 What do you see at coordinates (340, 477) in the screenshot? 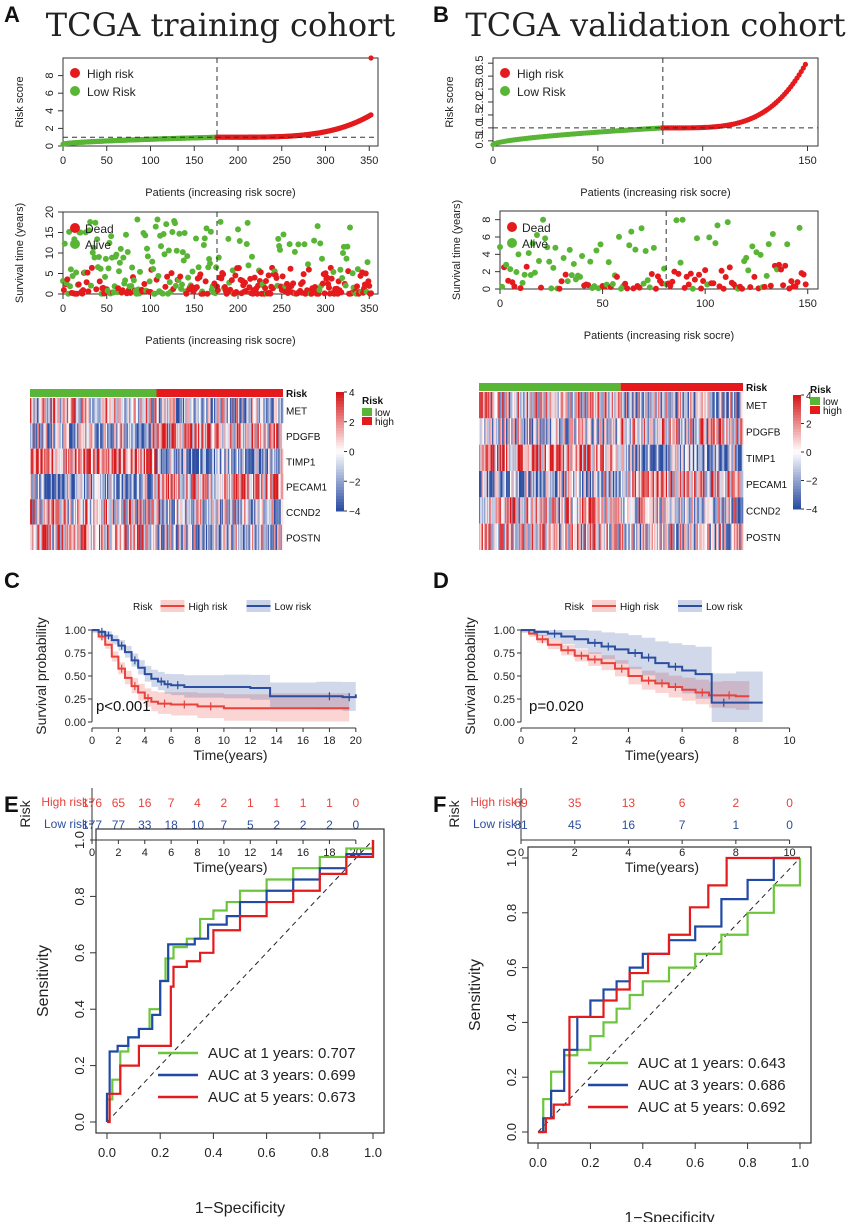
I see `a-heat-scale-step` at bounding box center [340, 477].